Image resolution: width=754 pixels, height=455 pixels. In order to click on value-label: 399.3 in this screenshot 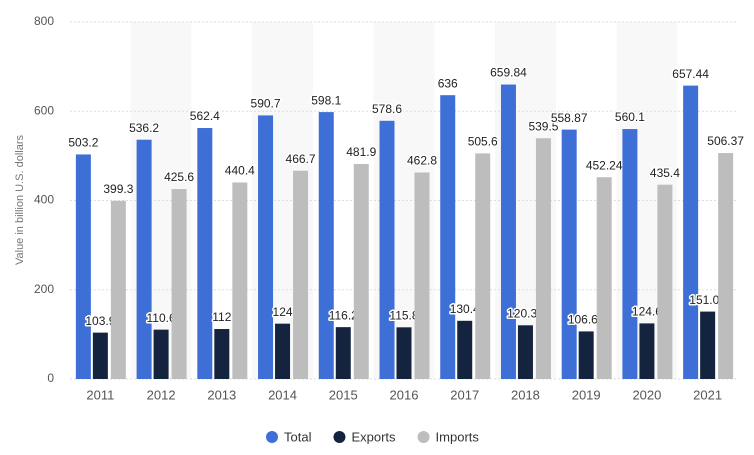, I will do `click(118, 189)`.